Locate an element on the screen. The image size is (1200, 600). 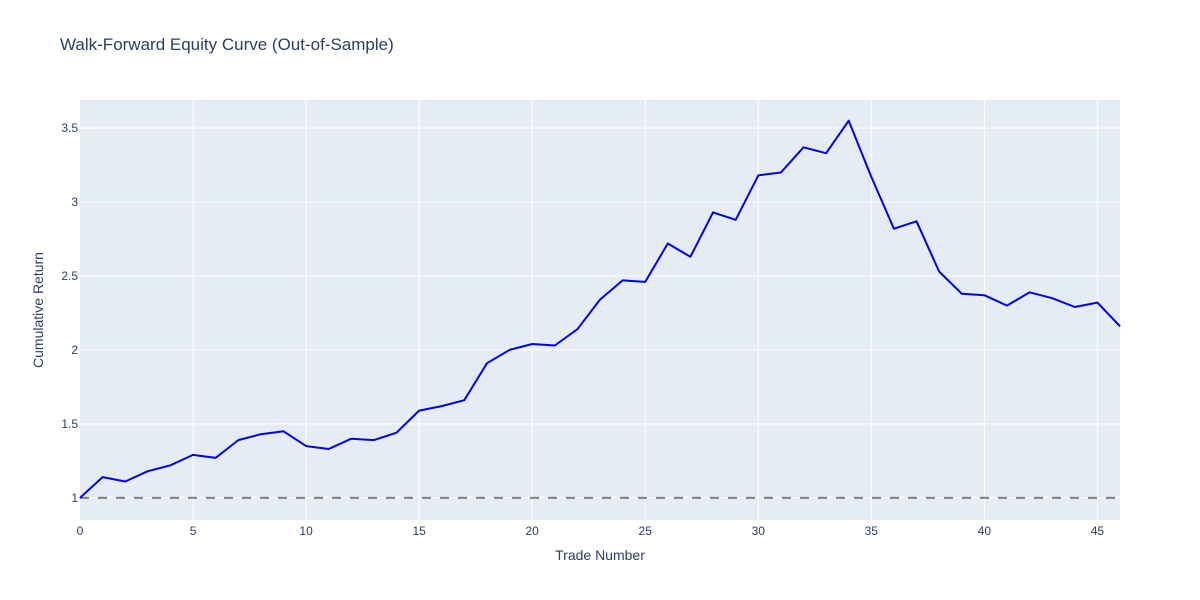
x-tick-label: 5 is located at coordinates (193, 531).